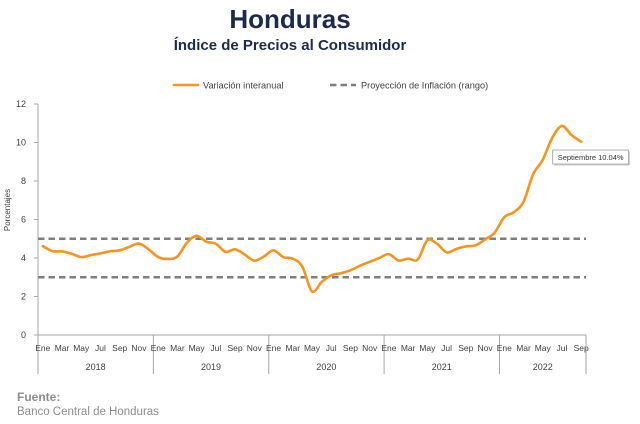 This screenshot has height=424, width=640. What do you see at coordinates (23, 335) in the screenshot?
I see `y-tick-label: 0` at bounding box center [23, 335].